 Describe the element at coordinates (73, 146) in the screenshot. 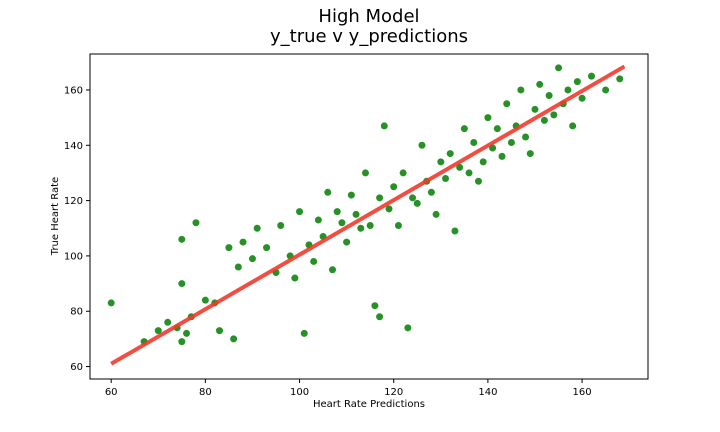

I see `y-tick-label-140: 140` at that location.